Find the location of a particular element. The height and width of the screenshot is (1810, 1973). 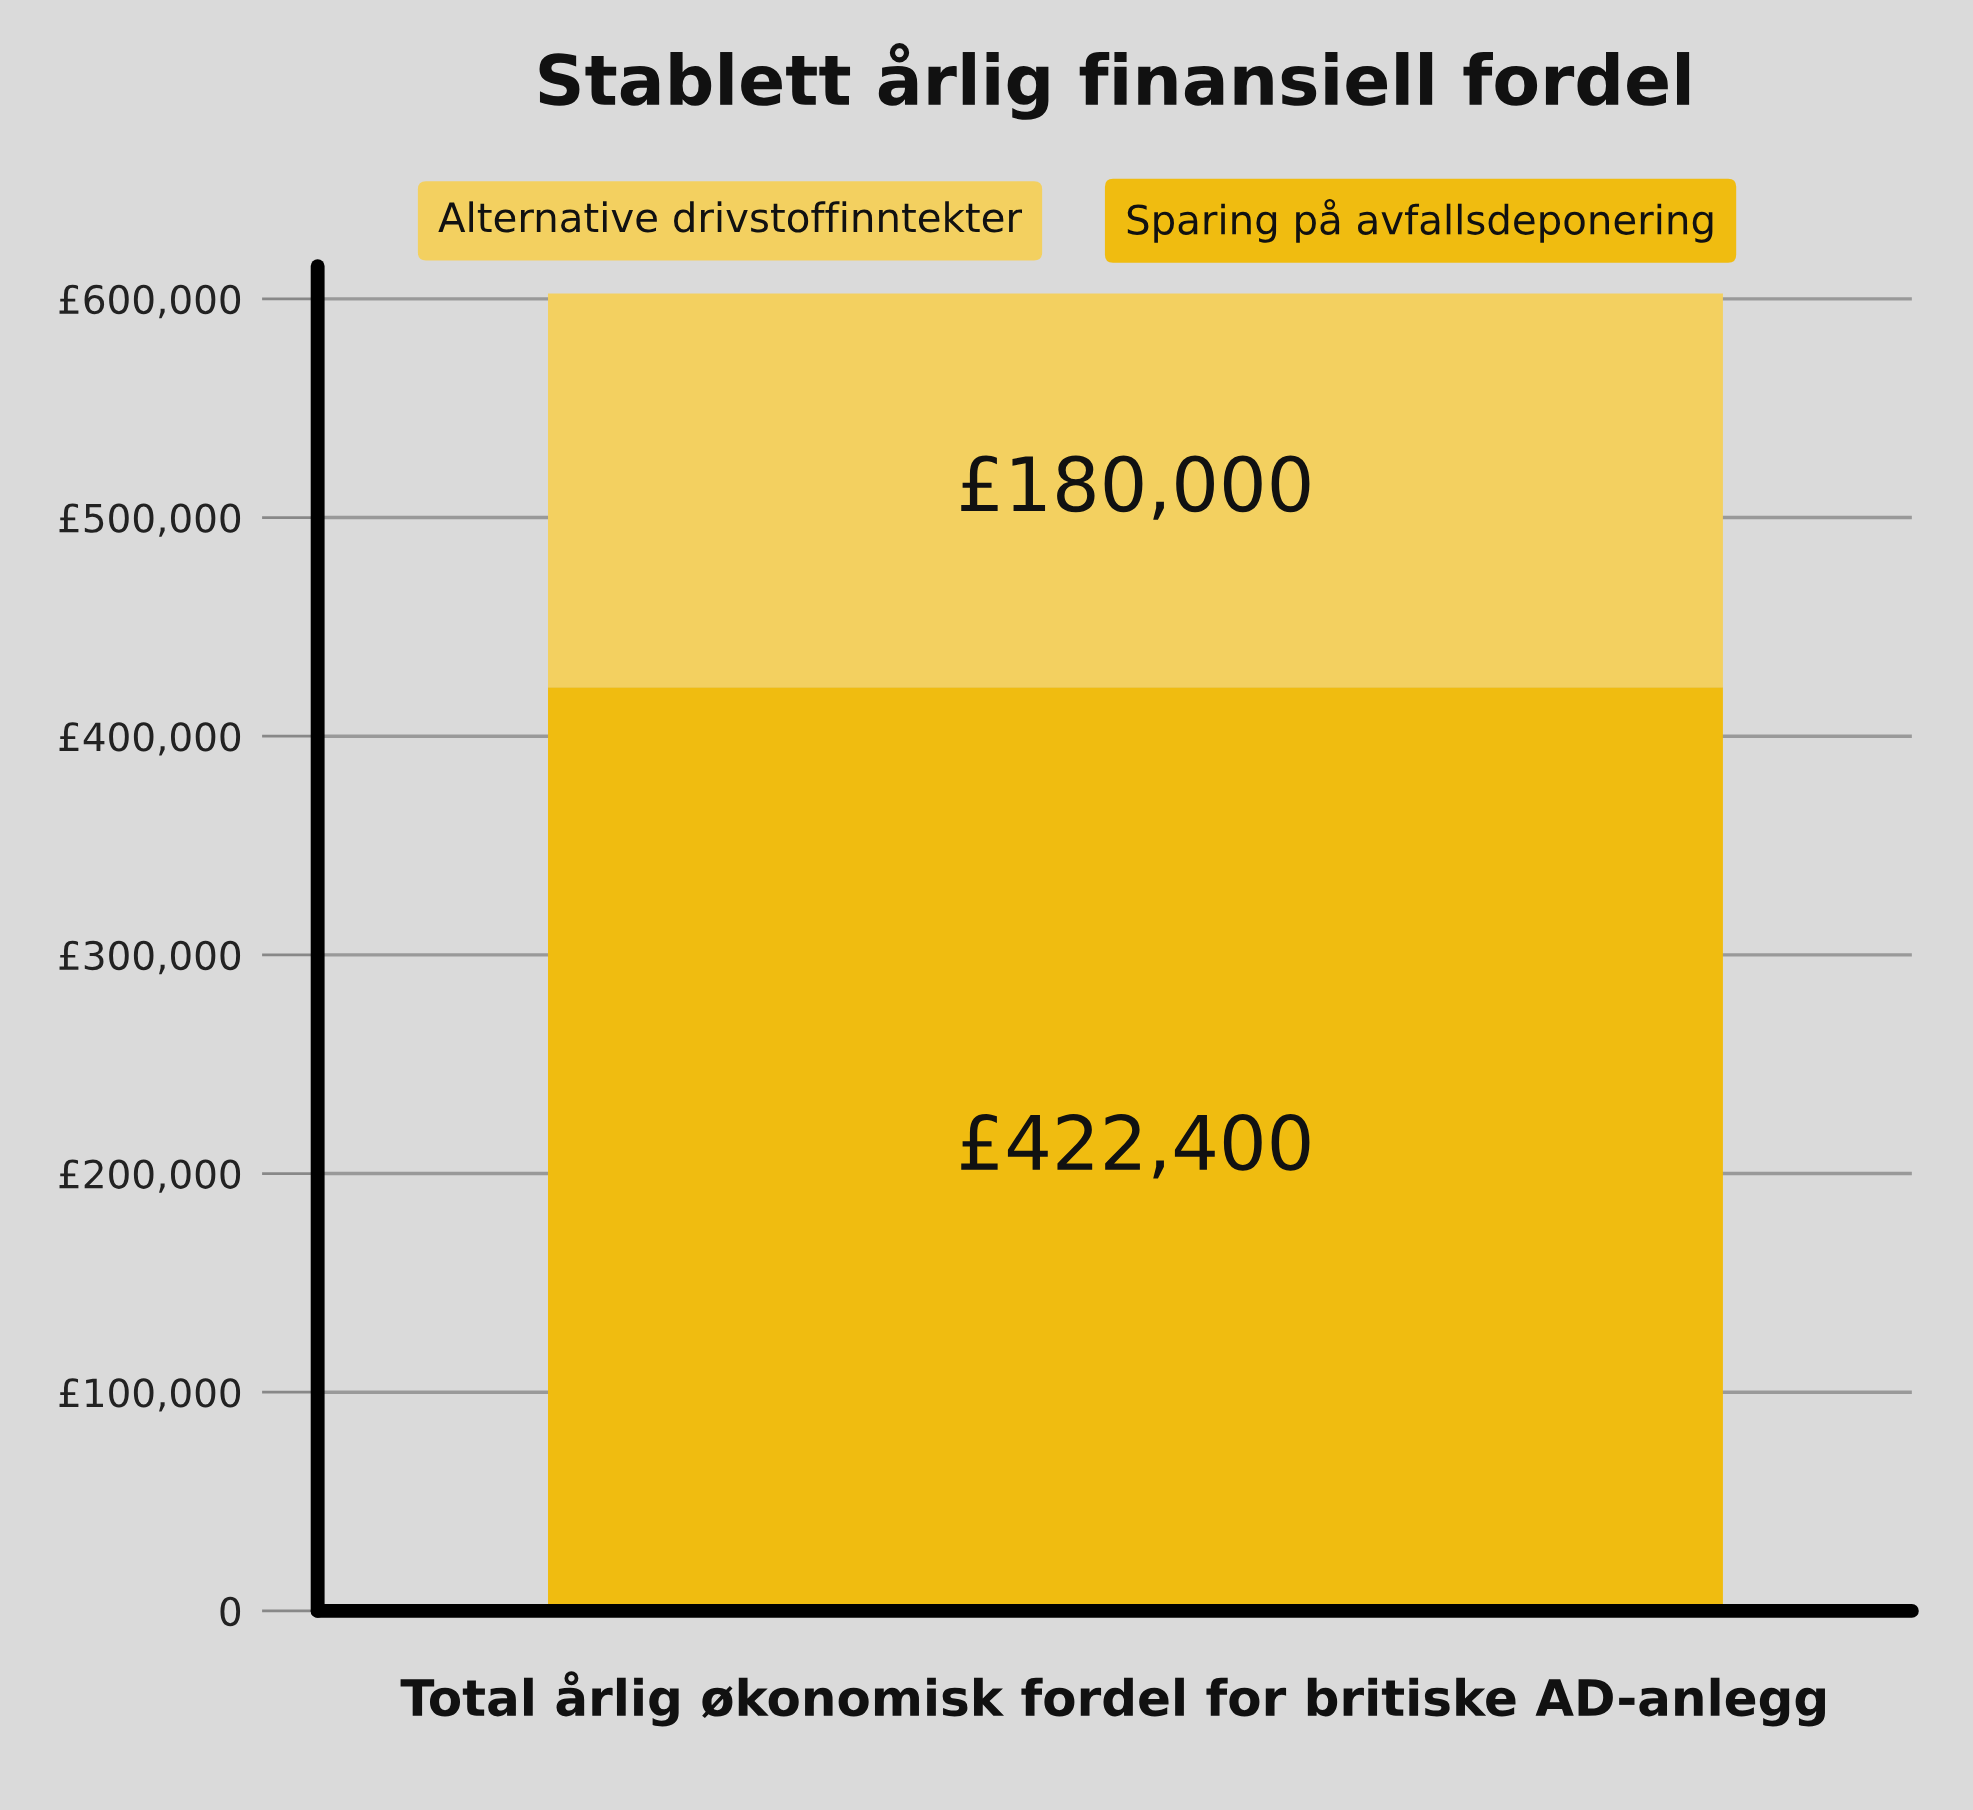

y-tick-label: £500,000 is located at coordinates (150, 520).